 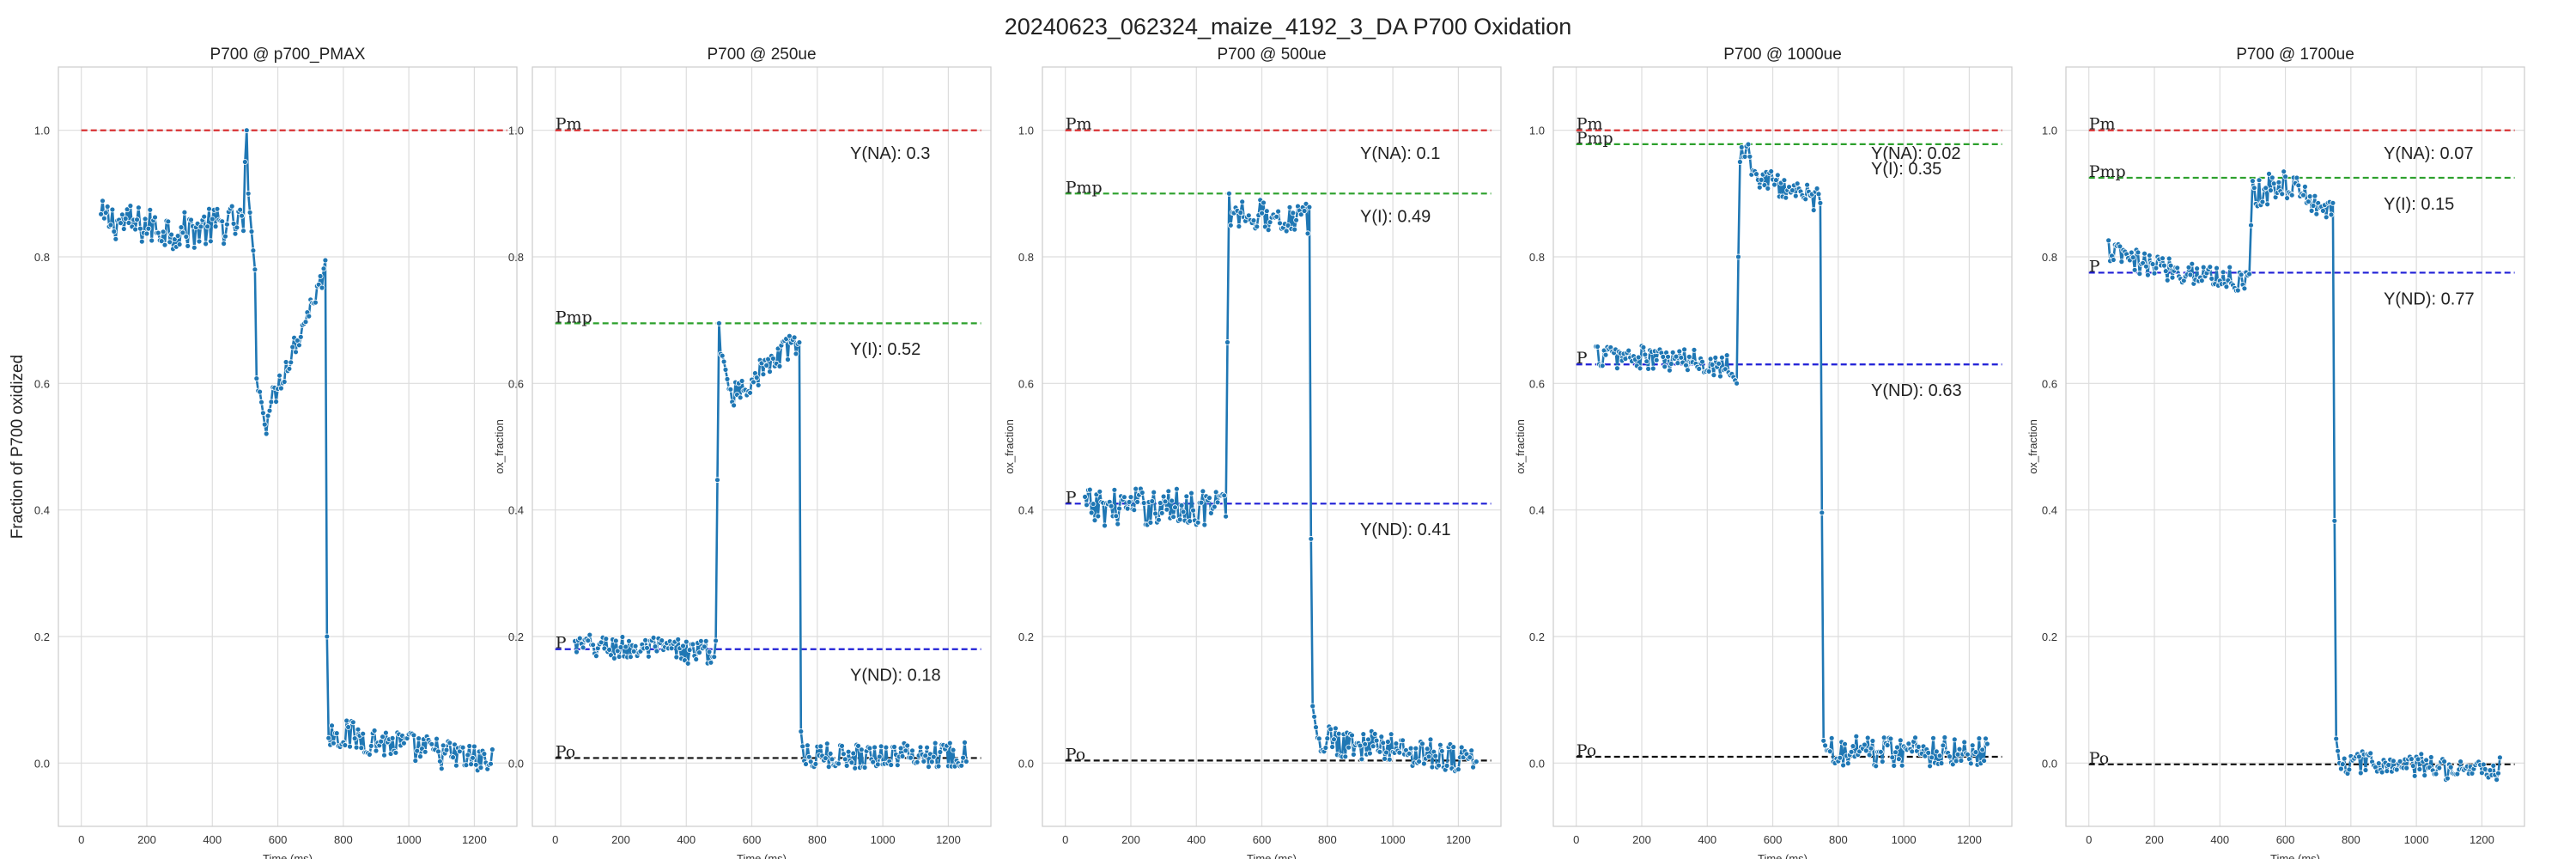 I want to click on annotation-text: Y(I): 0.15, so click(x=2419, y=205).